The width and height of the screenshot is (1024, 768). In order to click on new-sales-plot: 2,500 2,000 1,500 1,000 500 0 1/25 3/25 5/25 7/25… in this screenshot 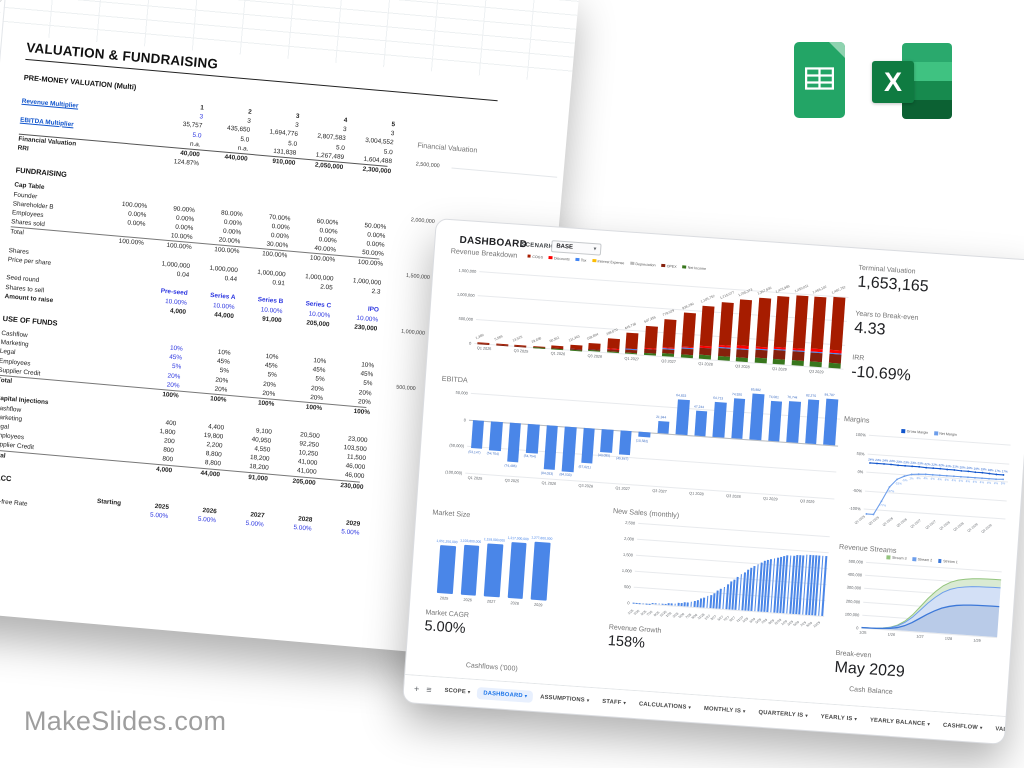, I will do `click(726, 573)`.